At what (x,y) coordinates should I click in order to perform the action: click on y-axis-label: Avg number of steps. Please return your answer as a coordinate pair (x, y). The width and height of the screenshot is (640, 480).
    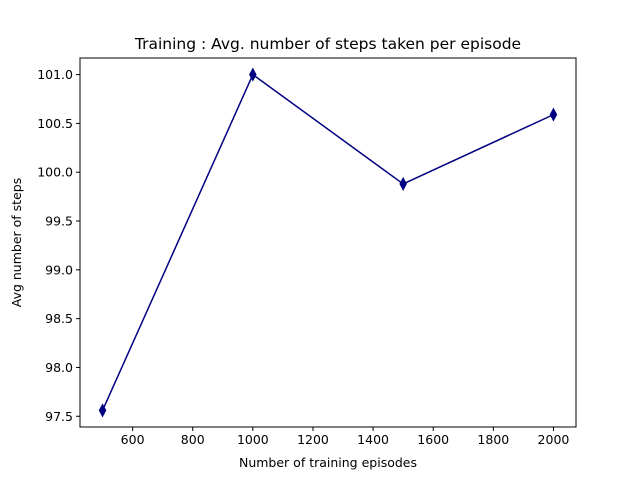
    Looking at the image, I should click on (16, 242).